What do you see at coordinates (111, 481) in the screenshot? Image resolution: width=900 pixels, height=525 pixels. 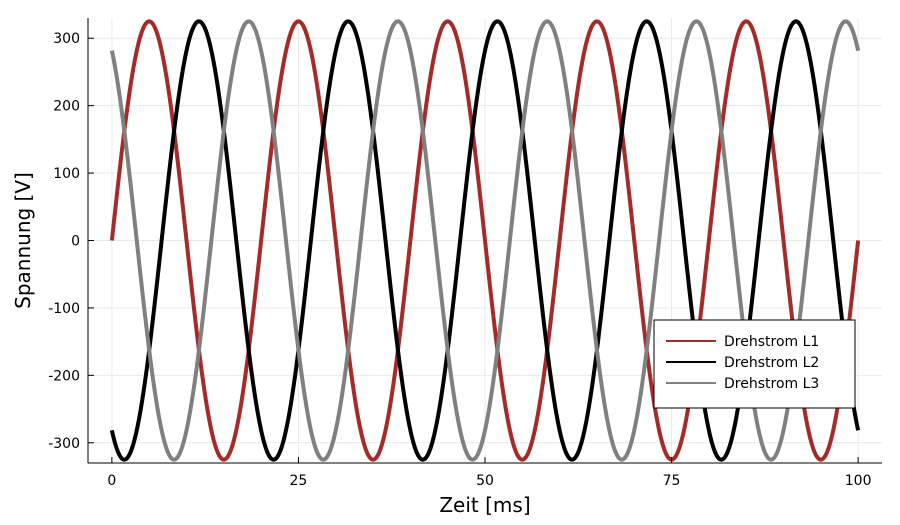 I see `x-tick-label: 0` at bounding box center [111, 481].